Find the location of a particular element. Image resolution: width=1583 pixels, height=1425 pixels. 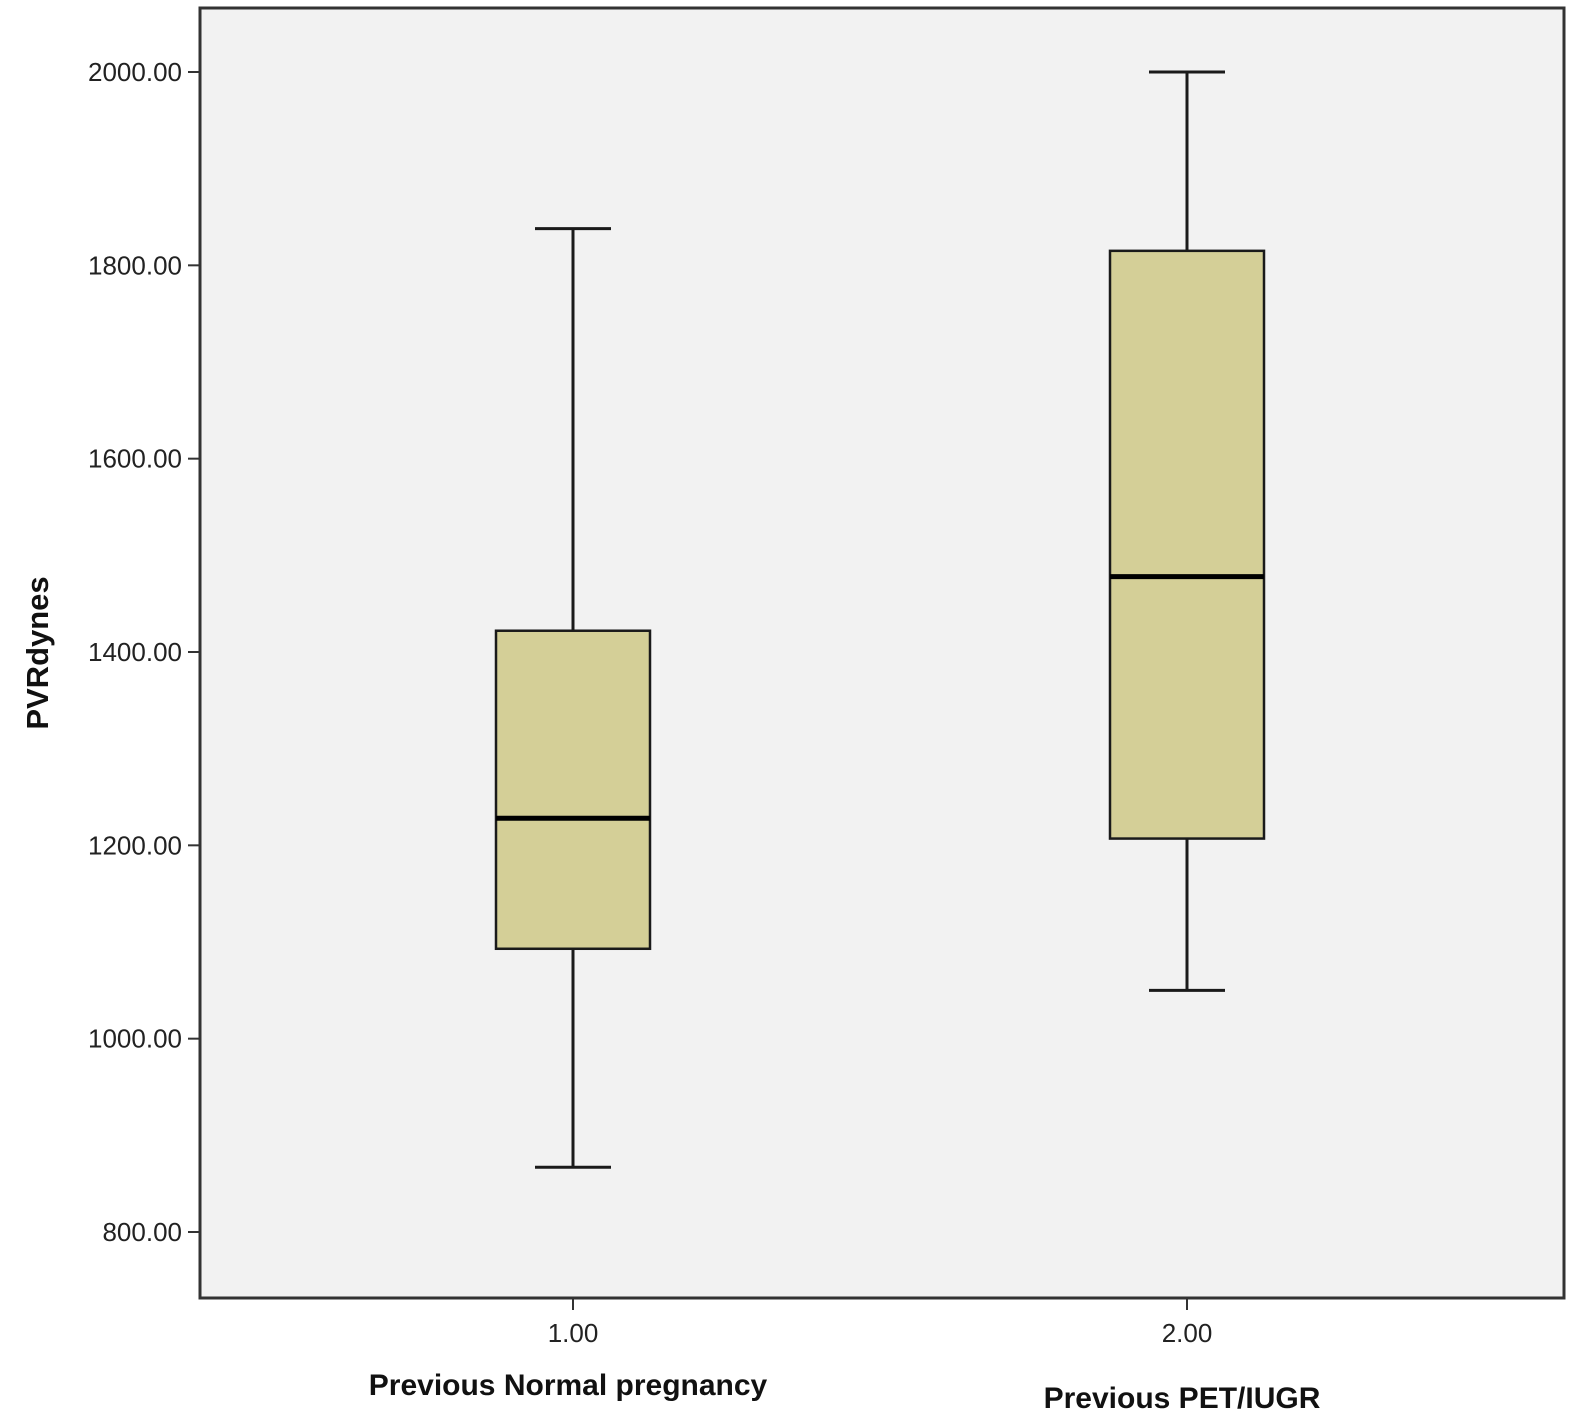

x-tick-label: 1.00 is located at coordinates (573, 1333).